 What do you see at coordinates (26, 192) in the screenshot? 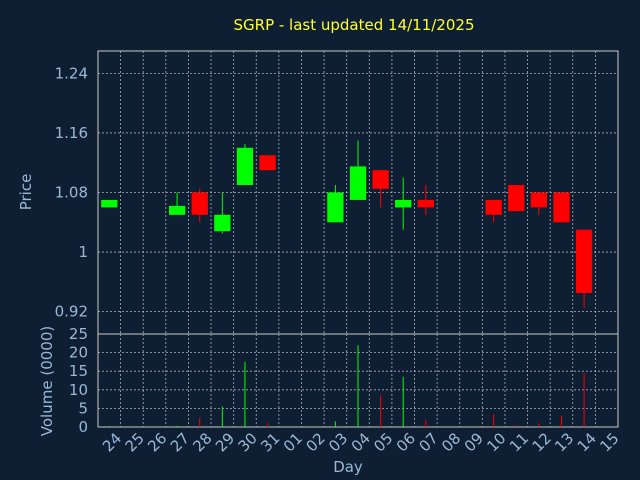
I see `price-axis-label: Price` at bounding box center [26, 192].